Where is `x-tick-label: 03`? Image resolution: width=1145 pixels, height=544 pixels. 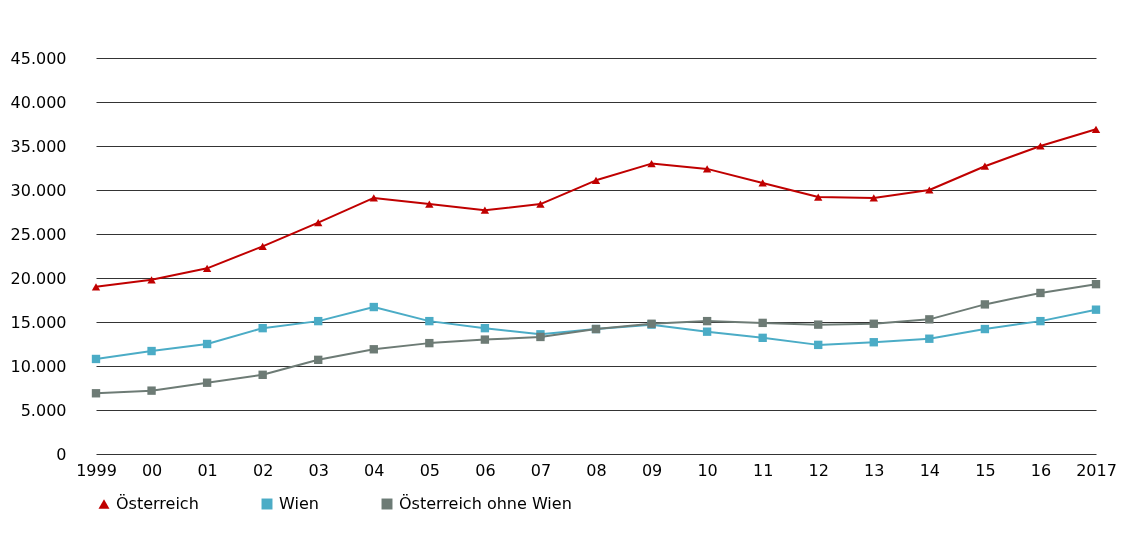 x-tick-label: 03 is located at coordinates (318, 470).